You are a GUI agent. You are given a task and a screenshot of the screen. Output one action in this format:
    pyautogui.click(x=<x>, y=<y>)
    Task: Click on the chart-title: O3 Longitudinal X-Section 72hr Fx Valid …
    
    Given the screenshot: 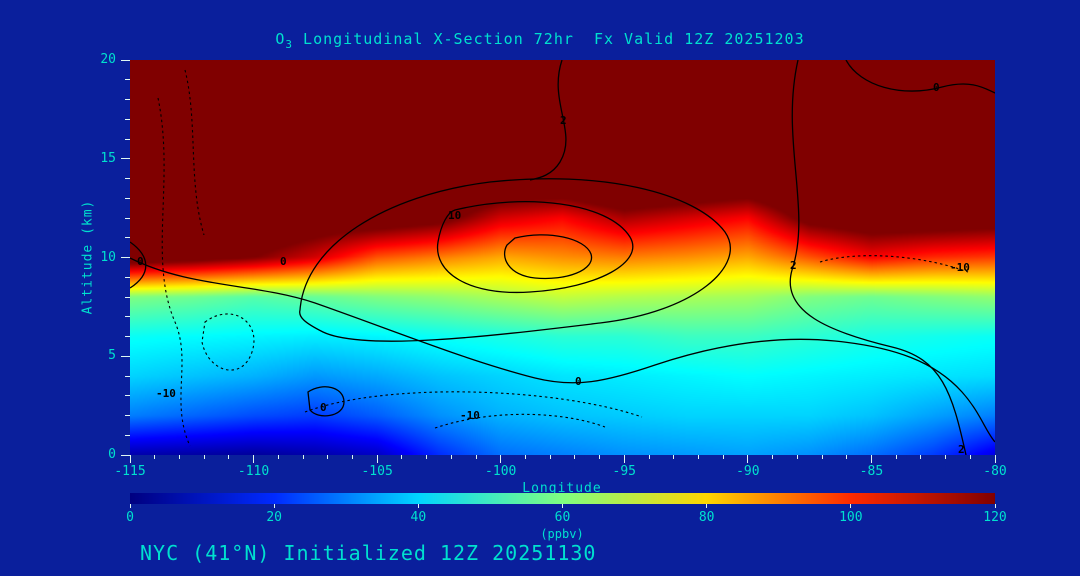 What is the action you would take?
    pyautogui.click(x=540, y=40)
    